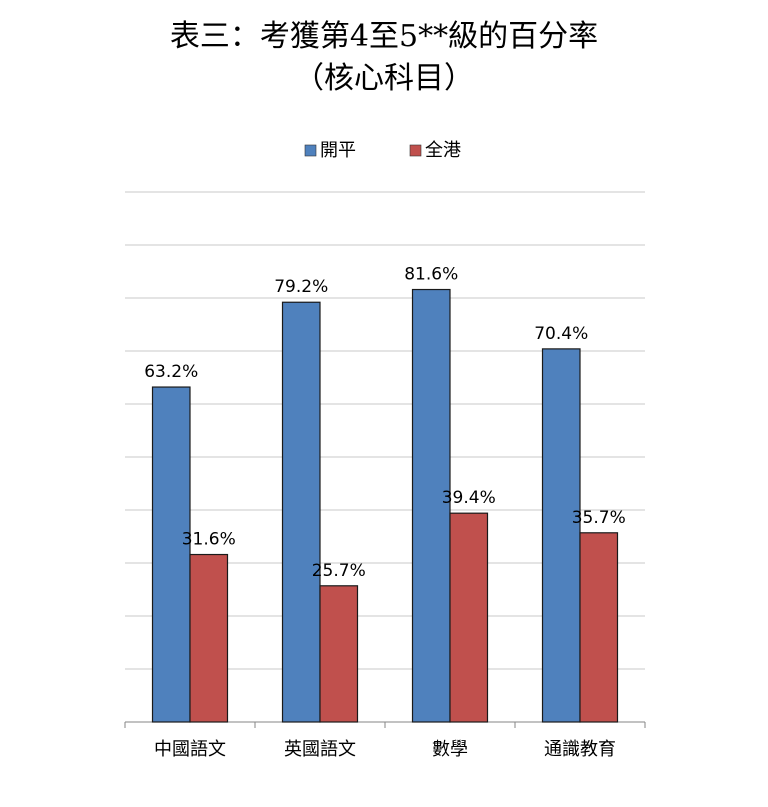 This screenshot has width=768, height=807. What do you see at coordinates (171, 372) in the screenshot?
I see `value-label: 63.2%` at bounding box center [171, 372].